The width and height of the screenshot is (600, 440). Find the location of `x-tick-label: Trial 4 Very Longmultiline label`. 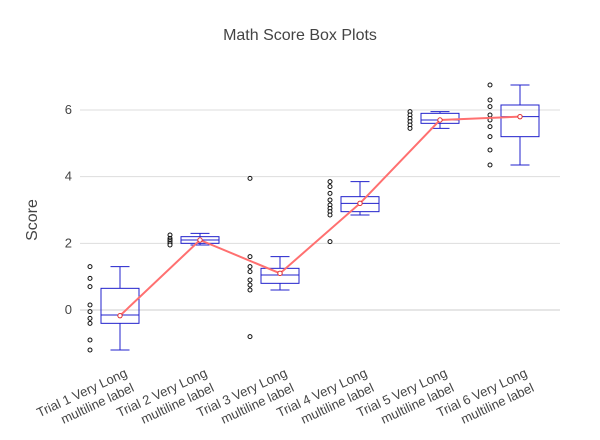

x-tick-label: Trial 4 Very Longmultiline label is located at coordinates (325, 400).